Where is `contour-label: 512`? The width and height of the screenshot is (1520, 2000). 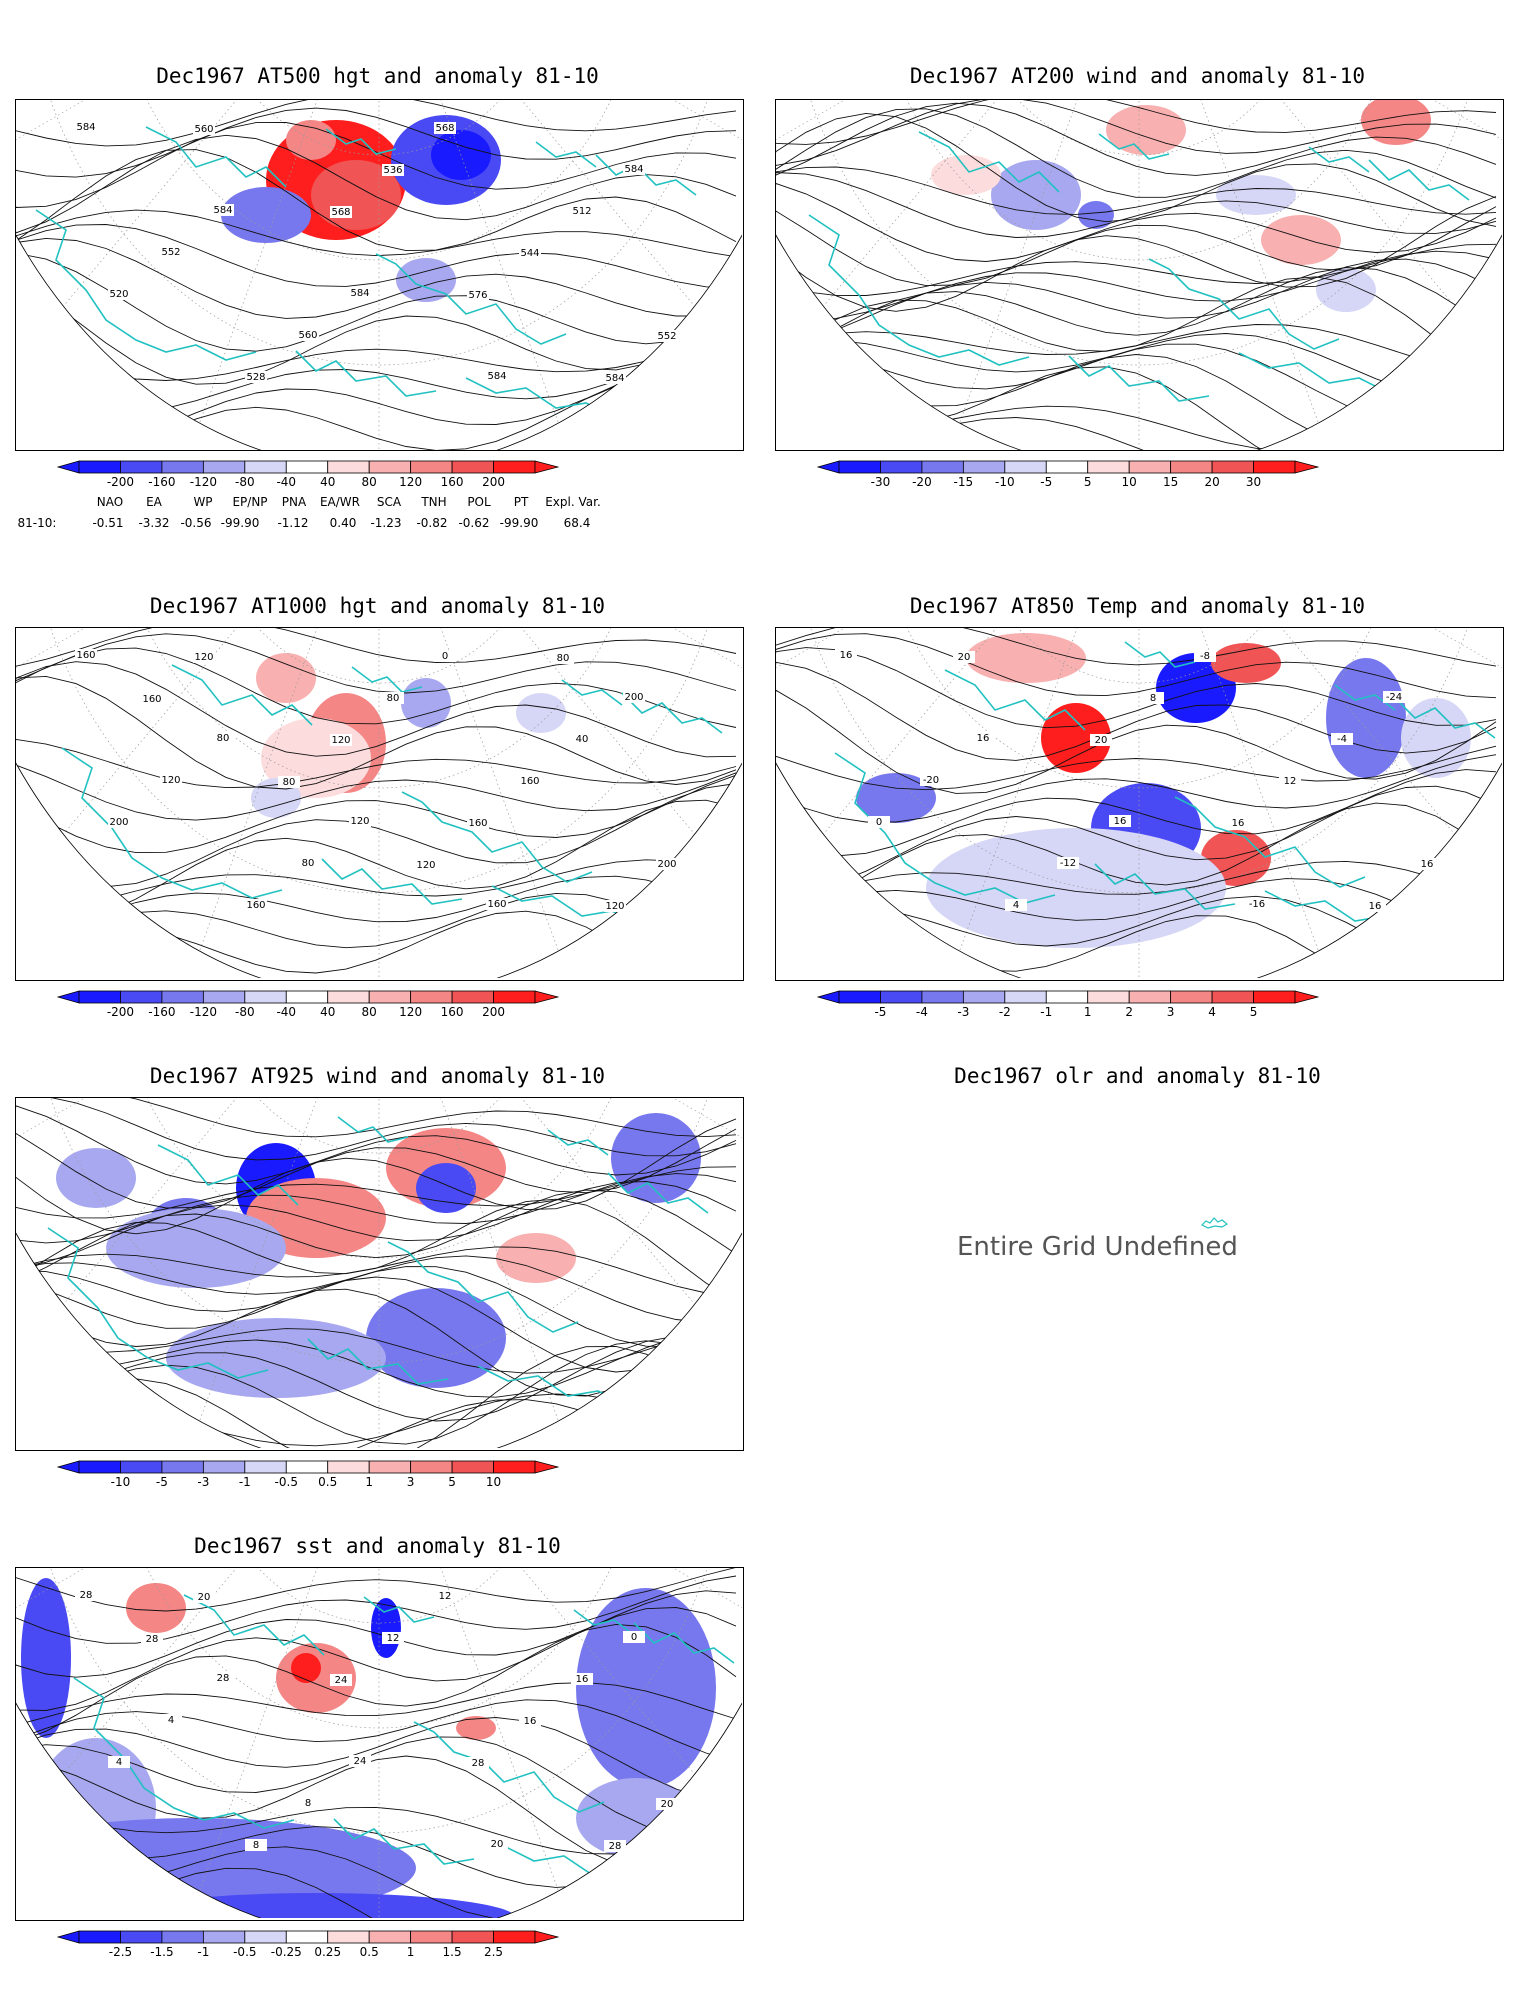
contour-label: 512 is located at coordinates (581, 211).